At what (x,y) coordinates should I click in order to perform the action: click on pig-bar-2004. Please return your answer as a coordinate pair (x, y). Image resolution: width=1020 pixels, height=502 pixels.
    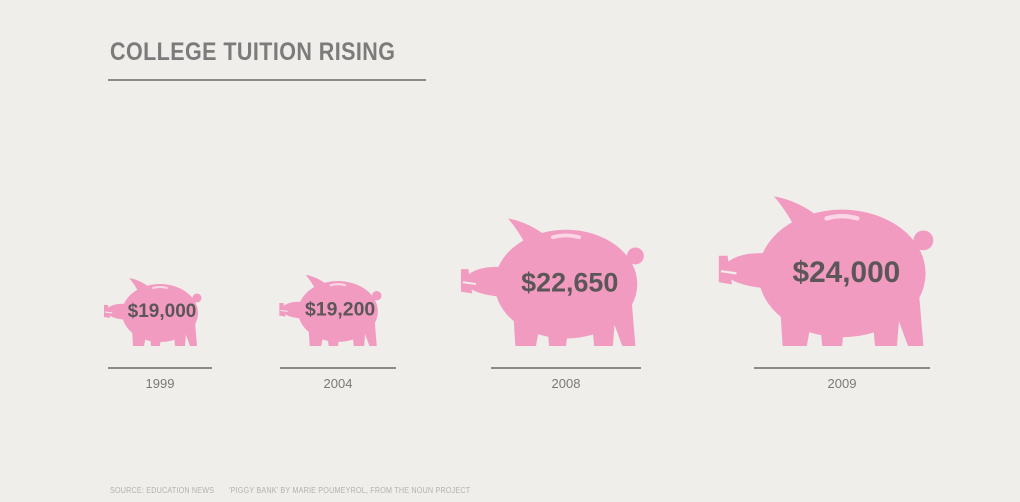
    Looking at the image, I should click on (330, 310).